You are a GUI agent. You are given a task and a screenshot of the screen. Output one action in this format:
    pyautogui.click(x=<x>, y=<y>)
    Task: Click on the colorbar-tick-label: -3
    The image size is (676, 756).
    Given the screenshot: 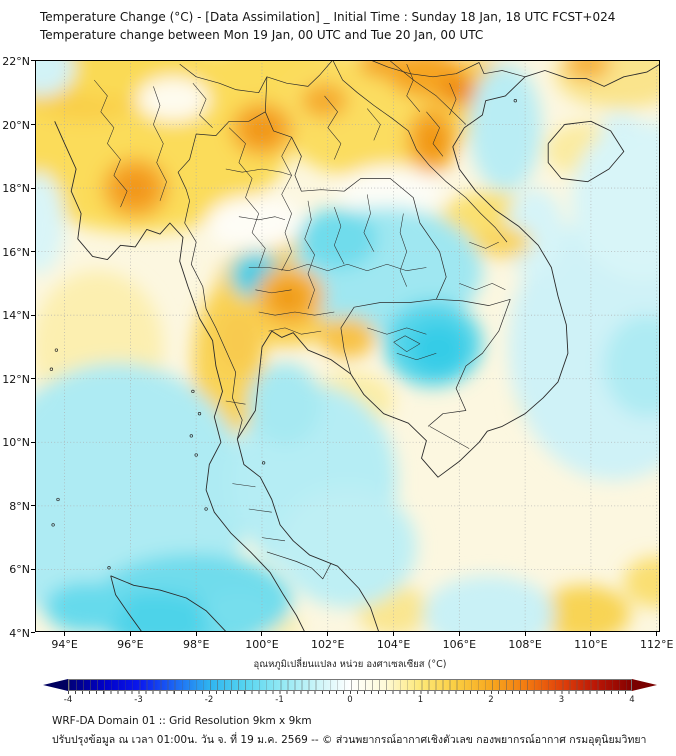 What is the action you would take?
    pyautogui.click(x=138, y=700)
    